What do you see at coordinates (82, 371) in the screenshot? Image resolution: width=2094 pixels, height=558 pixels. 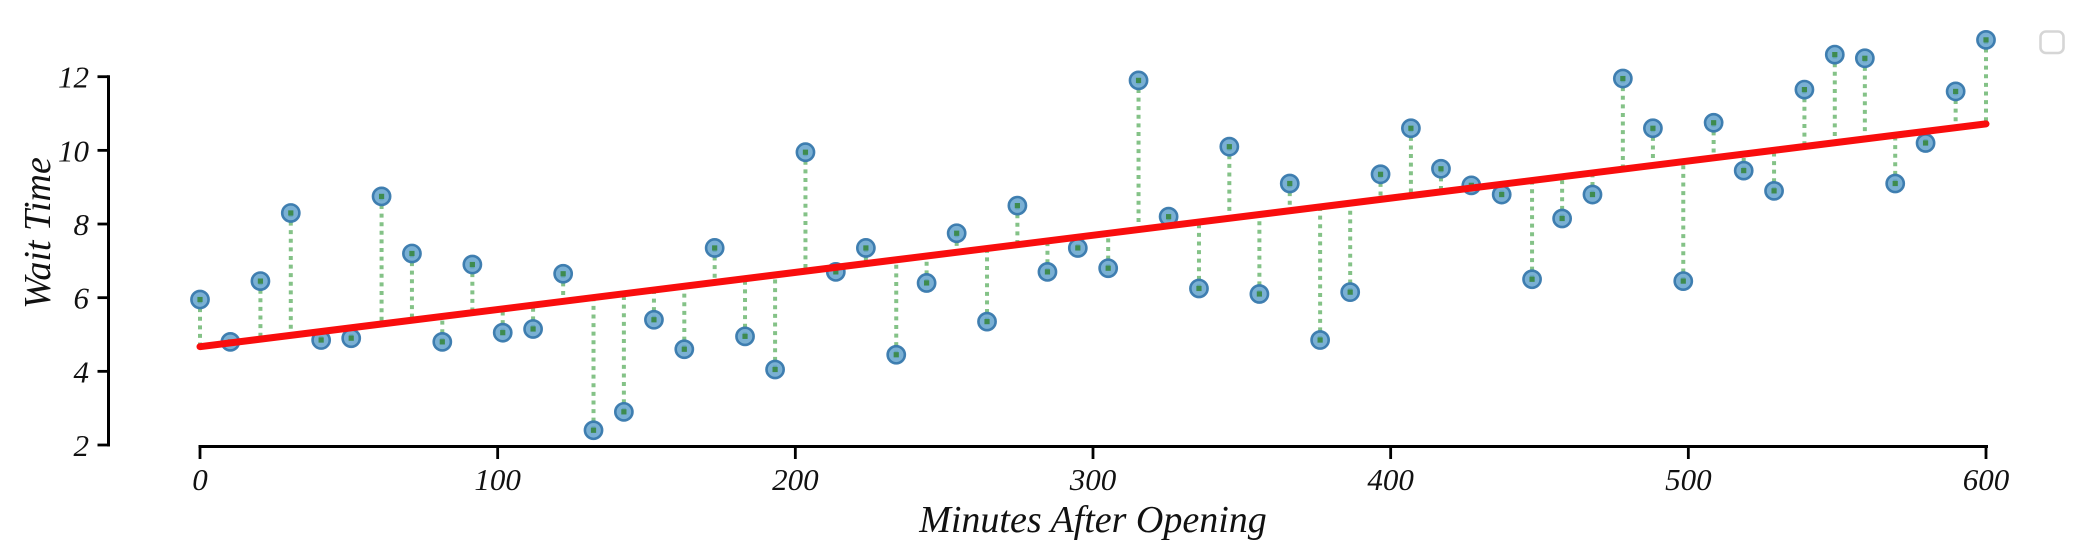 I see `y-tick-label: 4` at bounding box center [82, 371].